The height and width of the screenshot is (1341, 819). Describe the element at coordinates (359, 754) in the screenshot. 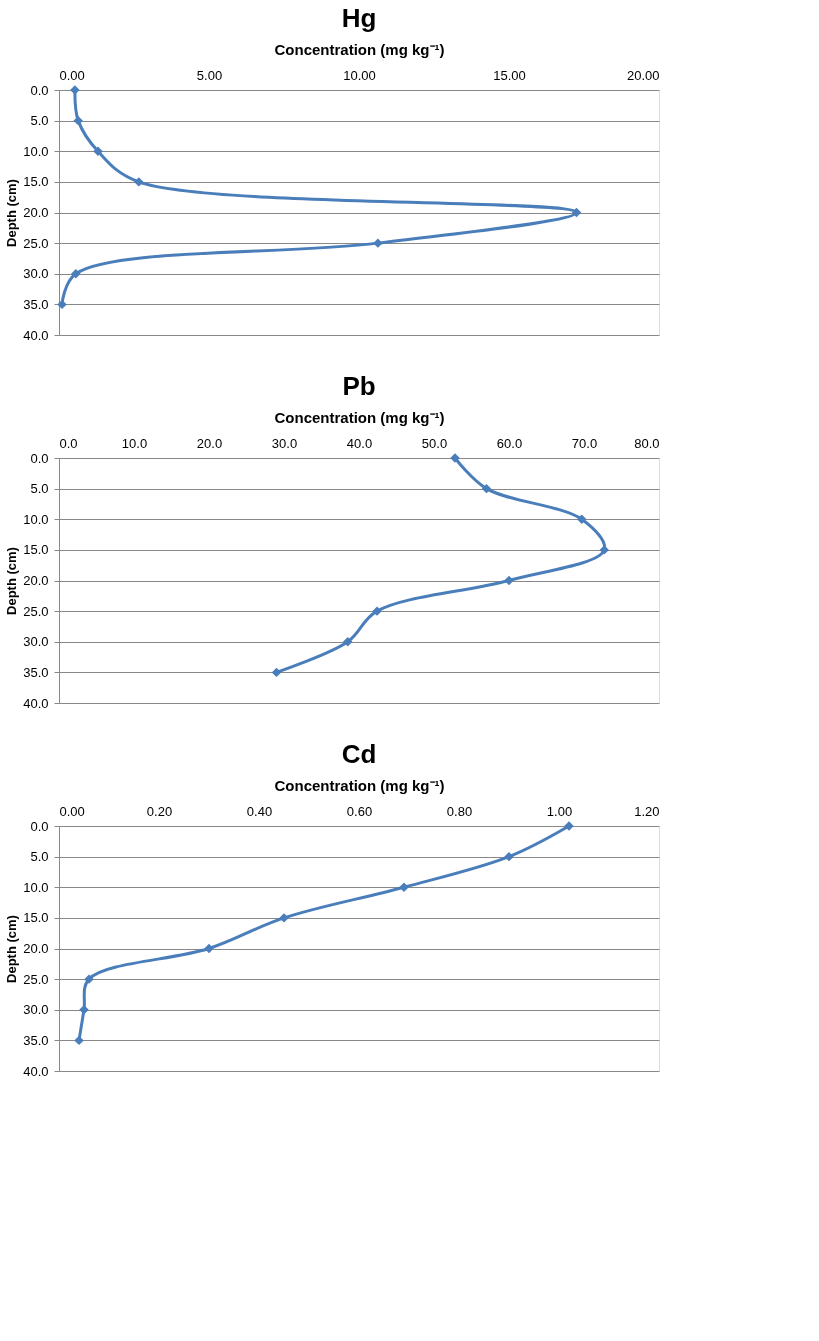

I see `chart-title: Cd` at that location.